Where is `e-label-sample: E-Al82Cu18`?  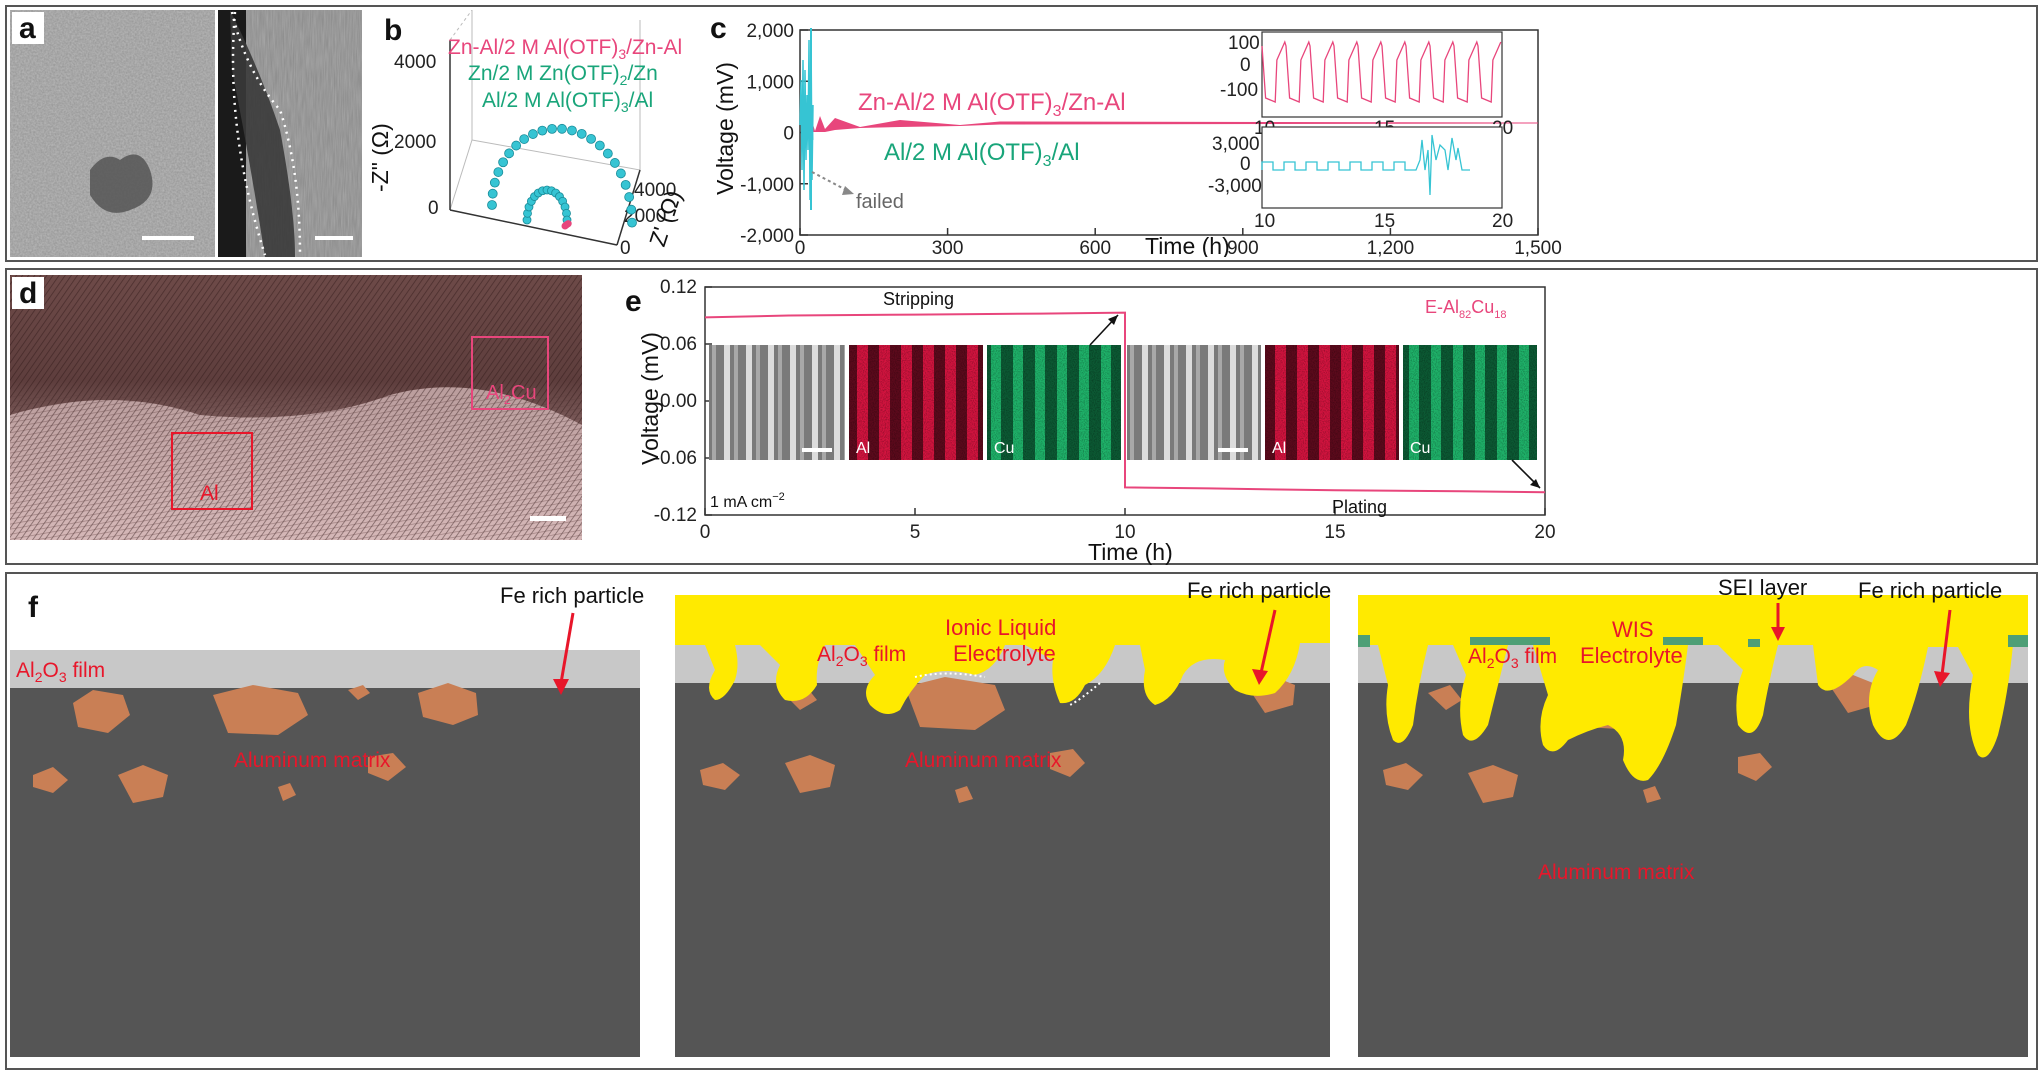
e-label-sample: E-Al82Cu18 is located at coordinates (1466, 309).